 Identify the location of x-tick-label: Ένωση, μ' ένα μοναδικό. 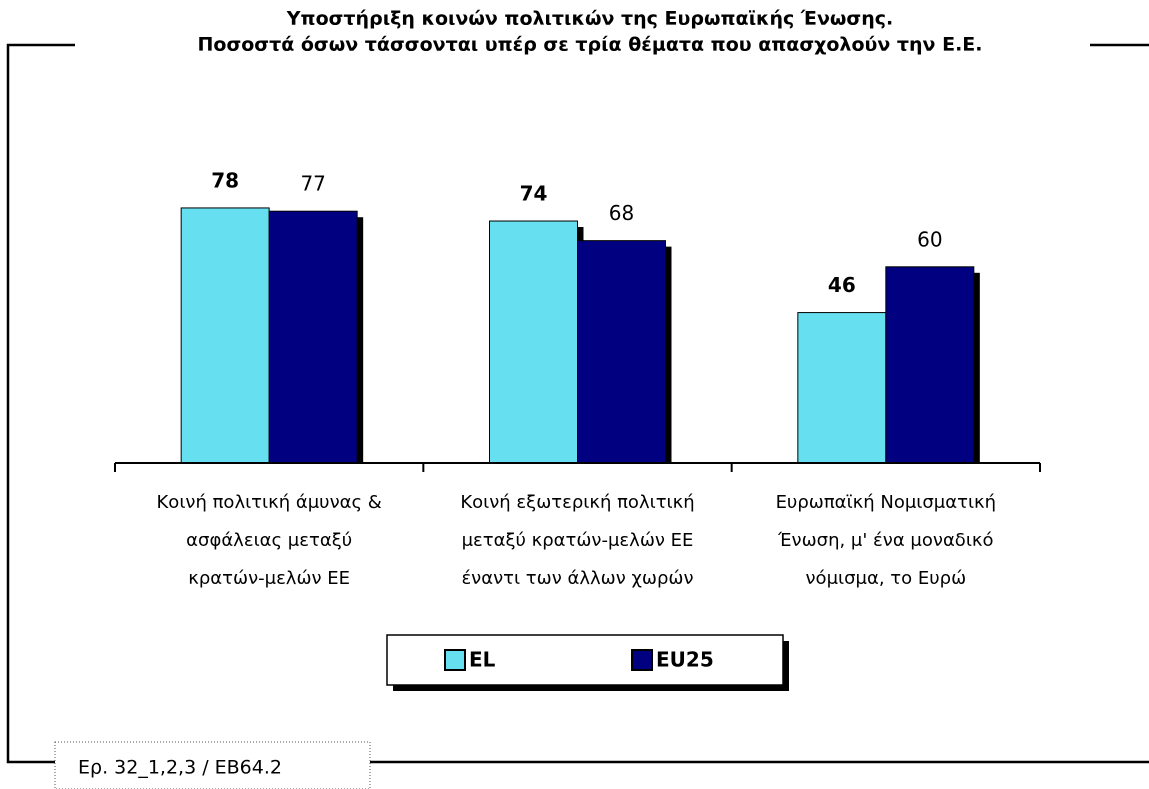
(885, 540).